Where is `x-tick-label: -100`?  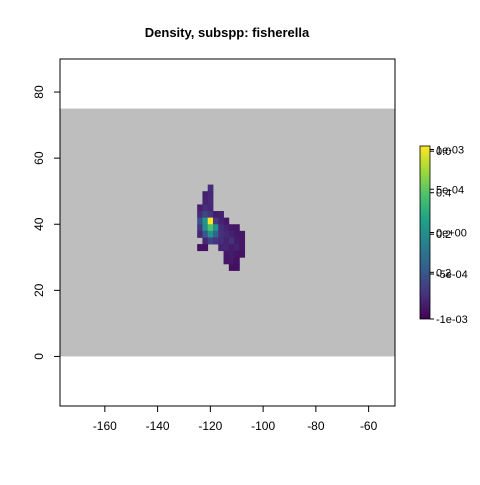 x-tick-label: -100 is located at coordinates (263, 426).